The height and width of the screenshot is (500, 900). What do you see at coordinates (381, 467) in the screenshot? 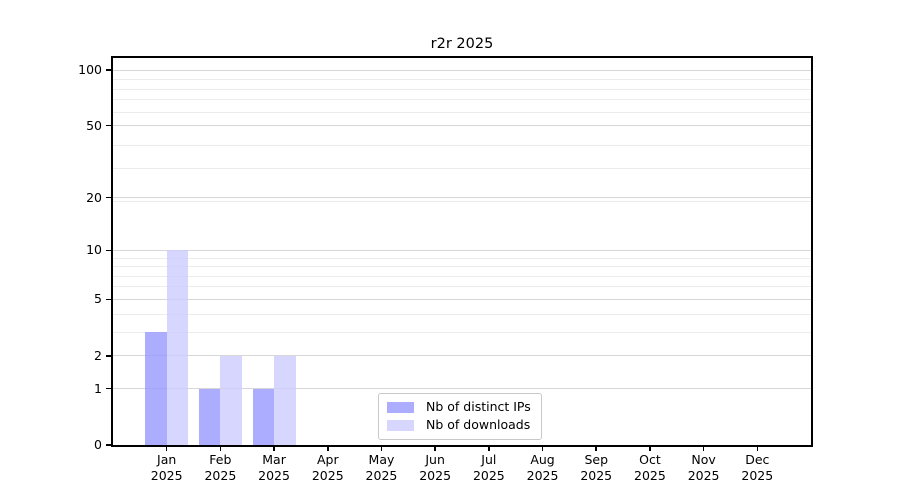
I see `x-tick-label: May 2025` at bounding box center [381, 467].